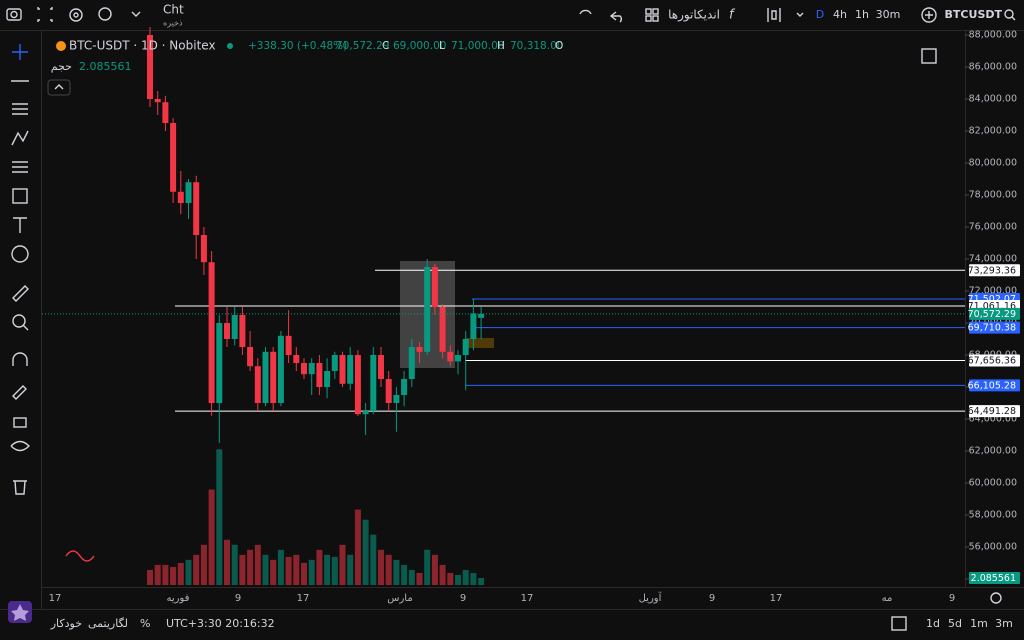  I want to click on interval: D, so click(820, 14).